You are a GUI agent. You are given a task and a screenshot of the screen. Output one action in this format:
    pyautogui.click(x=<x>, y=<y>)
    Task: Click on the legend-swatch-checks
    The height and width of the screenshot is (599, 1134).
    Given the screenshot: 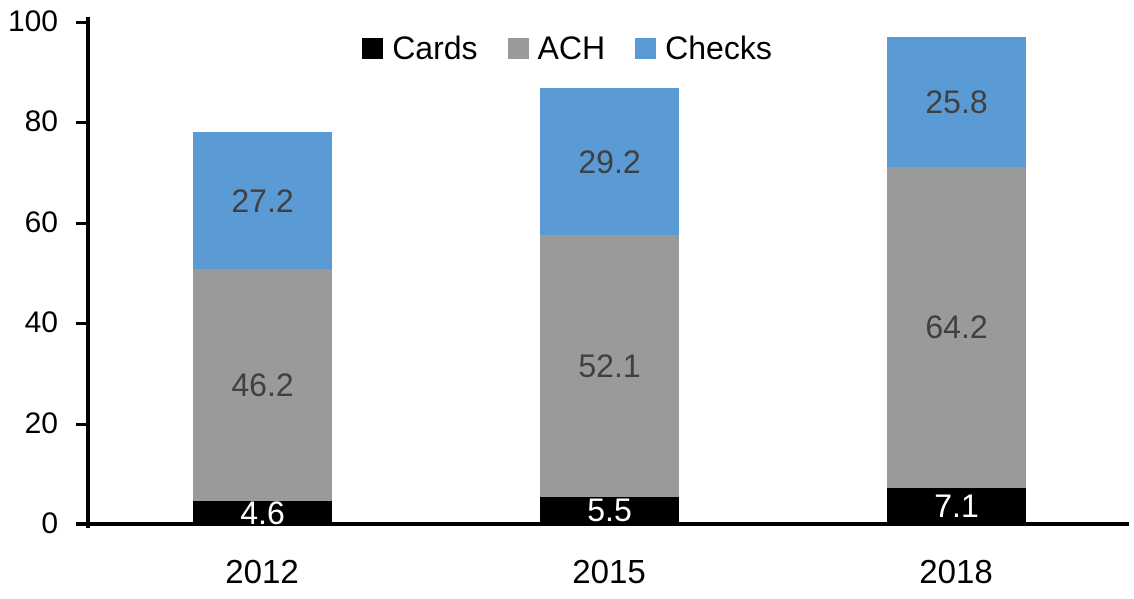 What is the action you would take?
    pyautogui.click(x=646, y=48)
    